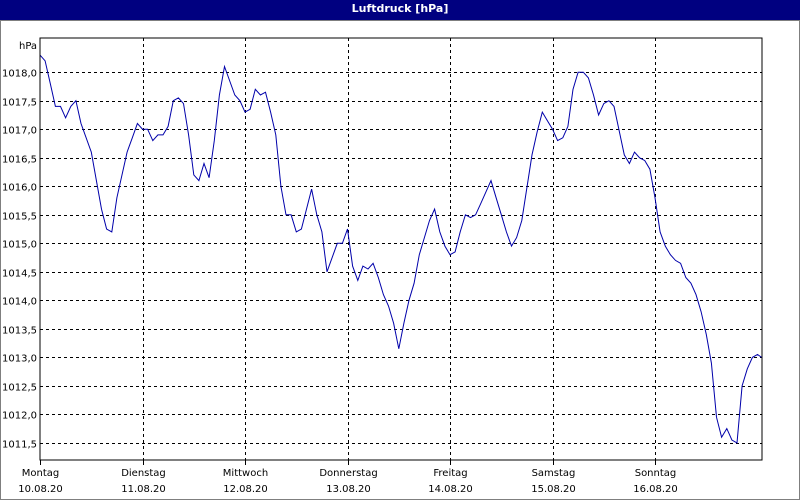 Image resolution: width=800 pixels, height=500 pixels. What do you see at coordinates (348, 473) in the screenshot?
I see `x-tick-day-label: Donnerstag` at bounding box center [348, 473].